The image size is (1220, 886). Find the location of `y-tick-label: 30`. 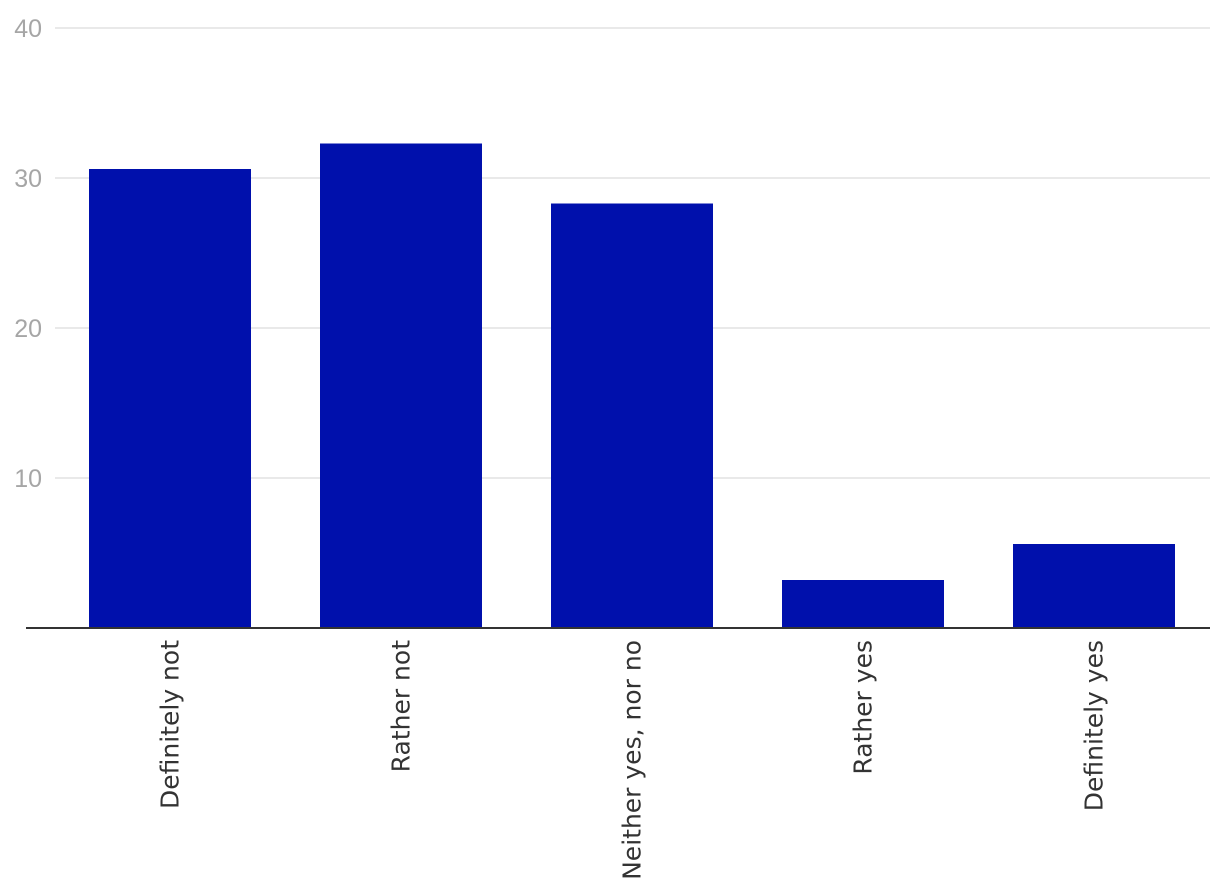

y-tick-label: 30 is located at coordinates (28, 179).